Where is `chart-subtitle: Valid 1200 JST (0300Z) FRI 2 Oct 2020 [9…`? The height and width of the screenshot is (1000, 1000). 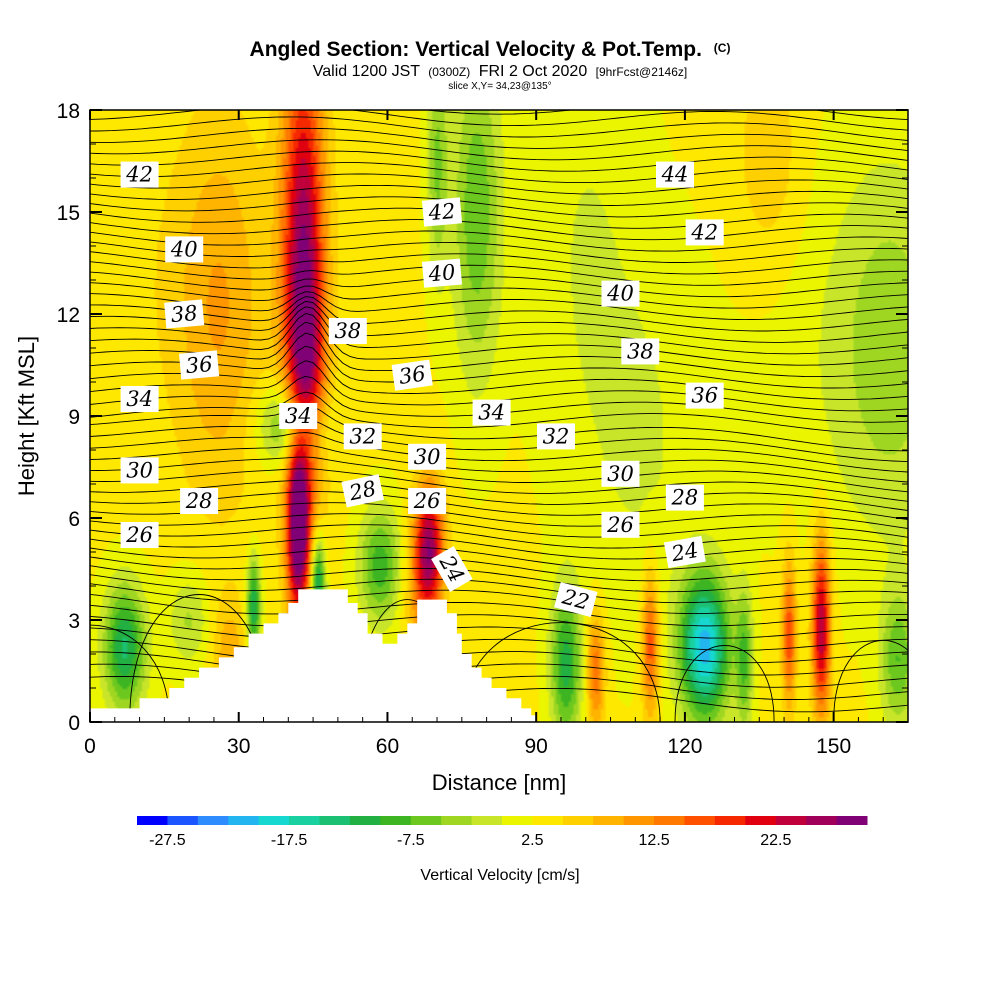
chart-subtitle: Valid 1200 JST (0300Z) FRI 2 Oct 2020 [9… is located at coordinates (500, 71).